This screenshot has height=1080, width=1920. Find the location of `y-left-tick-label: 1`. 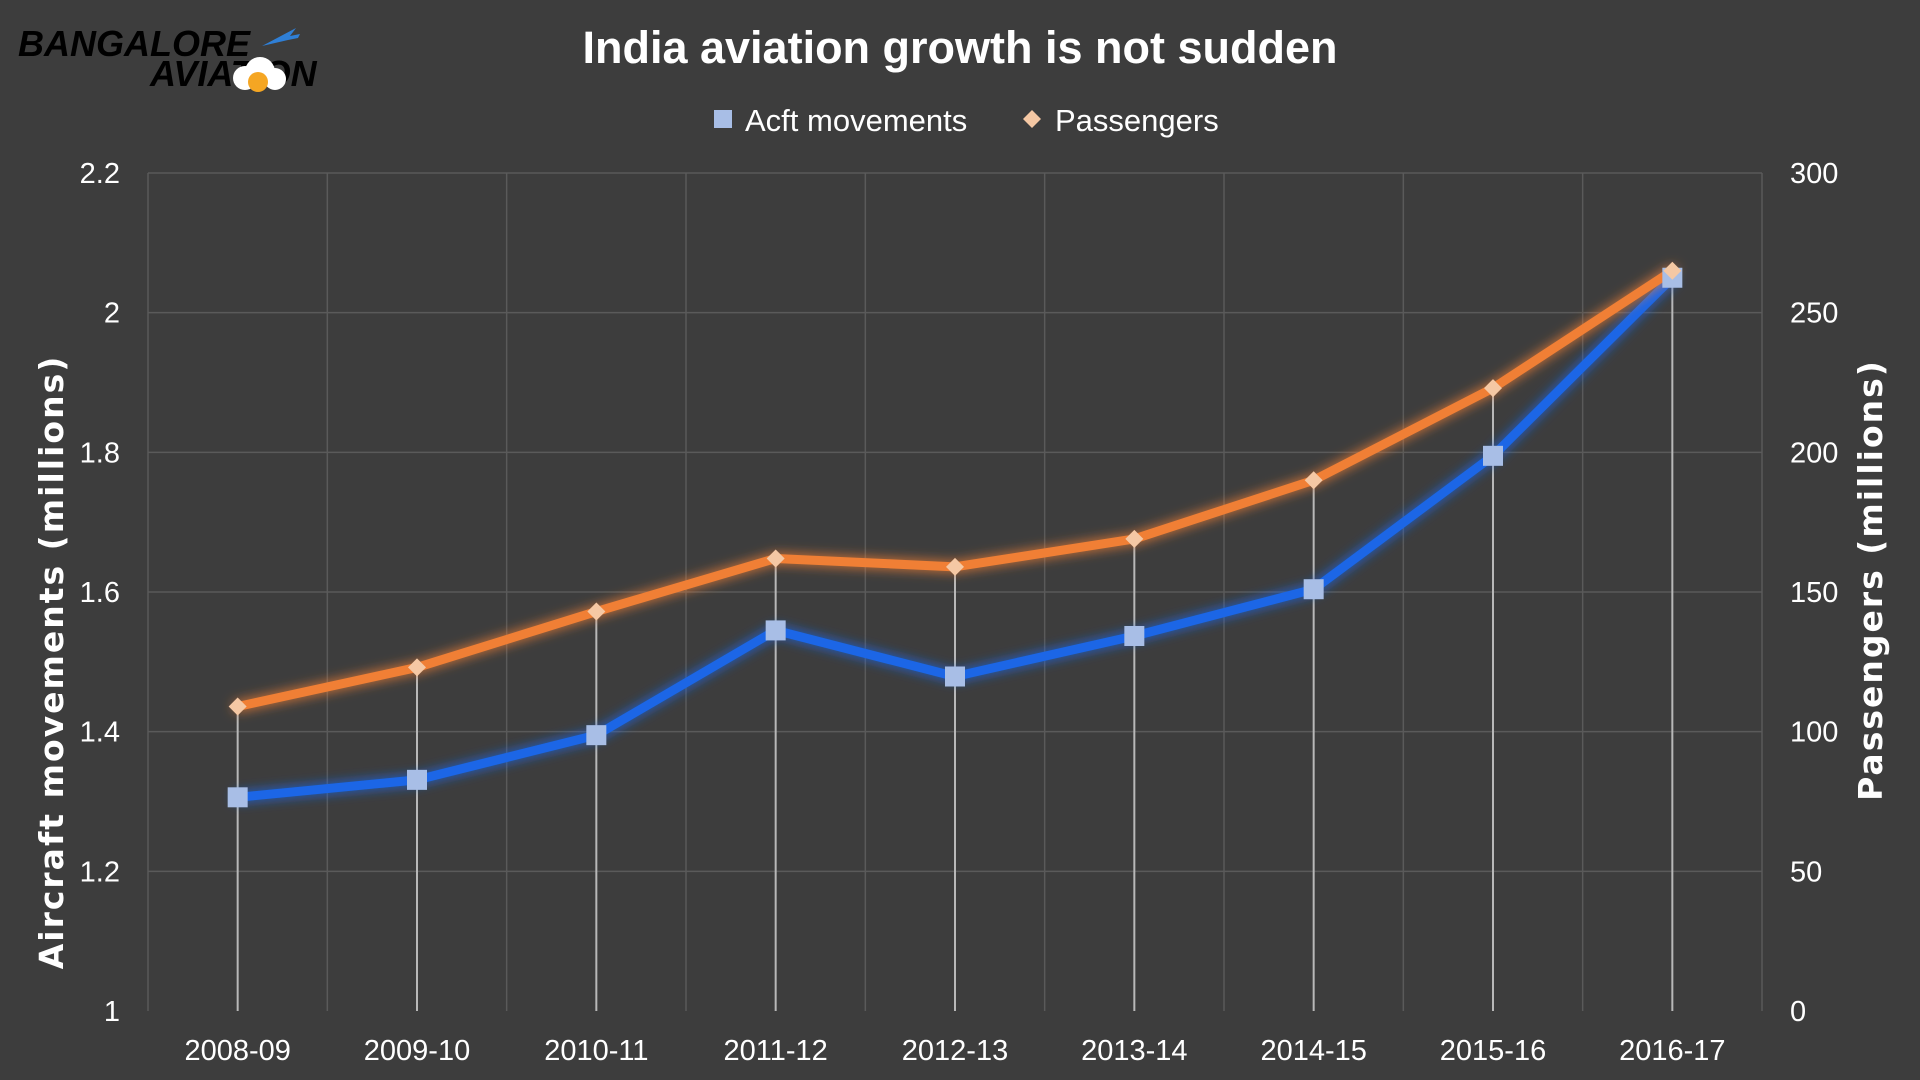

y-left-tick-label: 1 is located at coordinates (112, 1012).